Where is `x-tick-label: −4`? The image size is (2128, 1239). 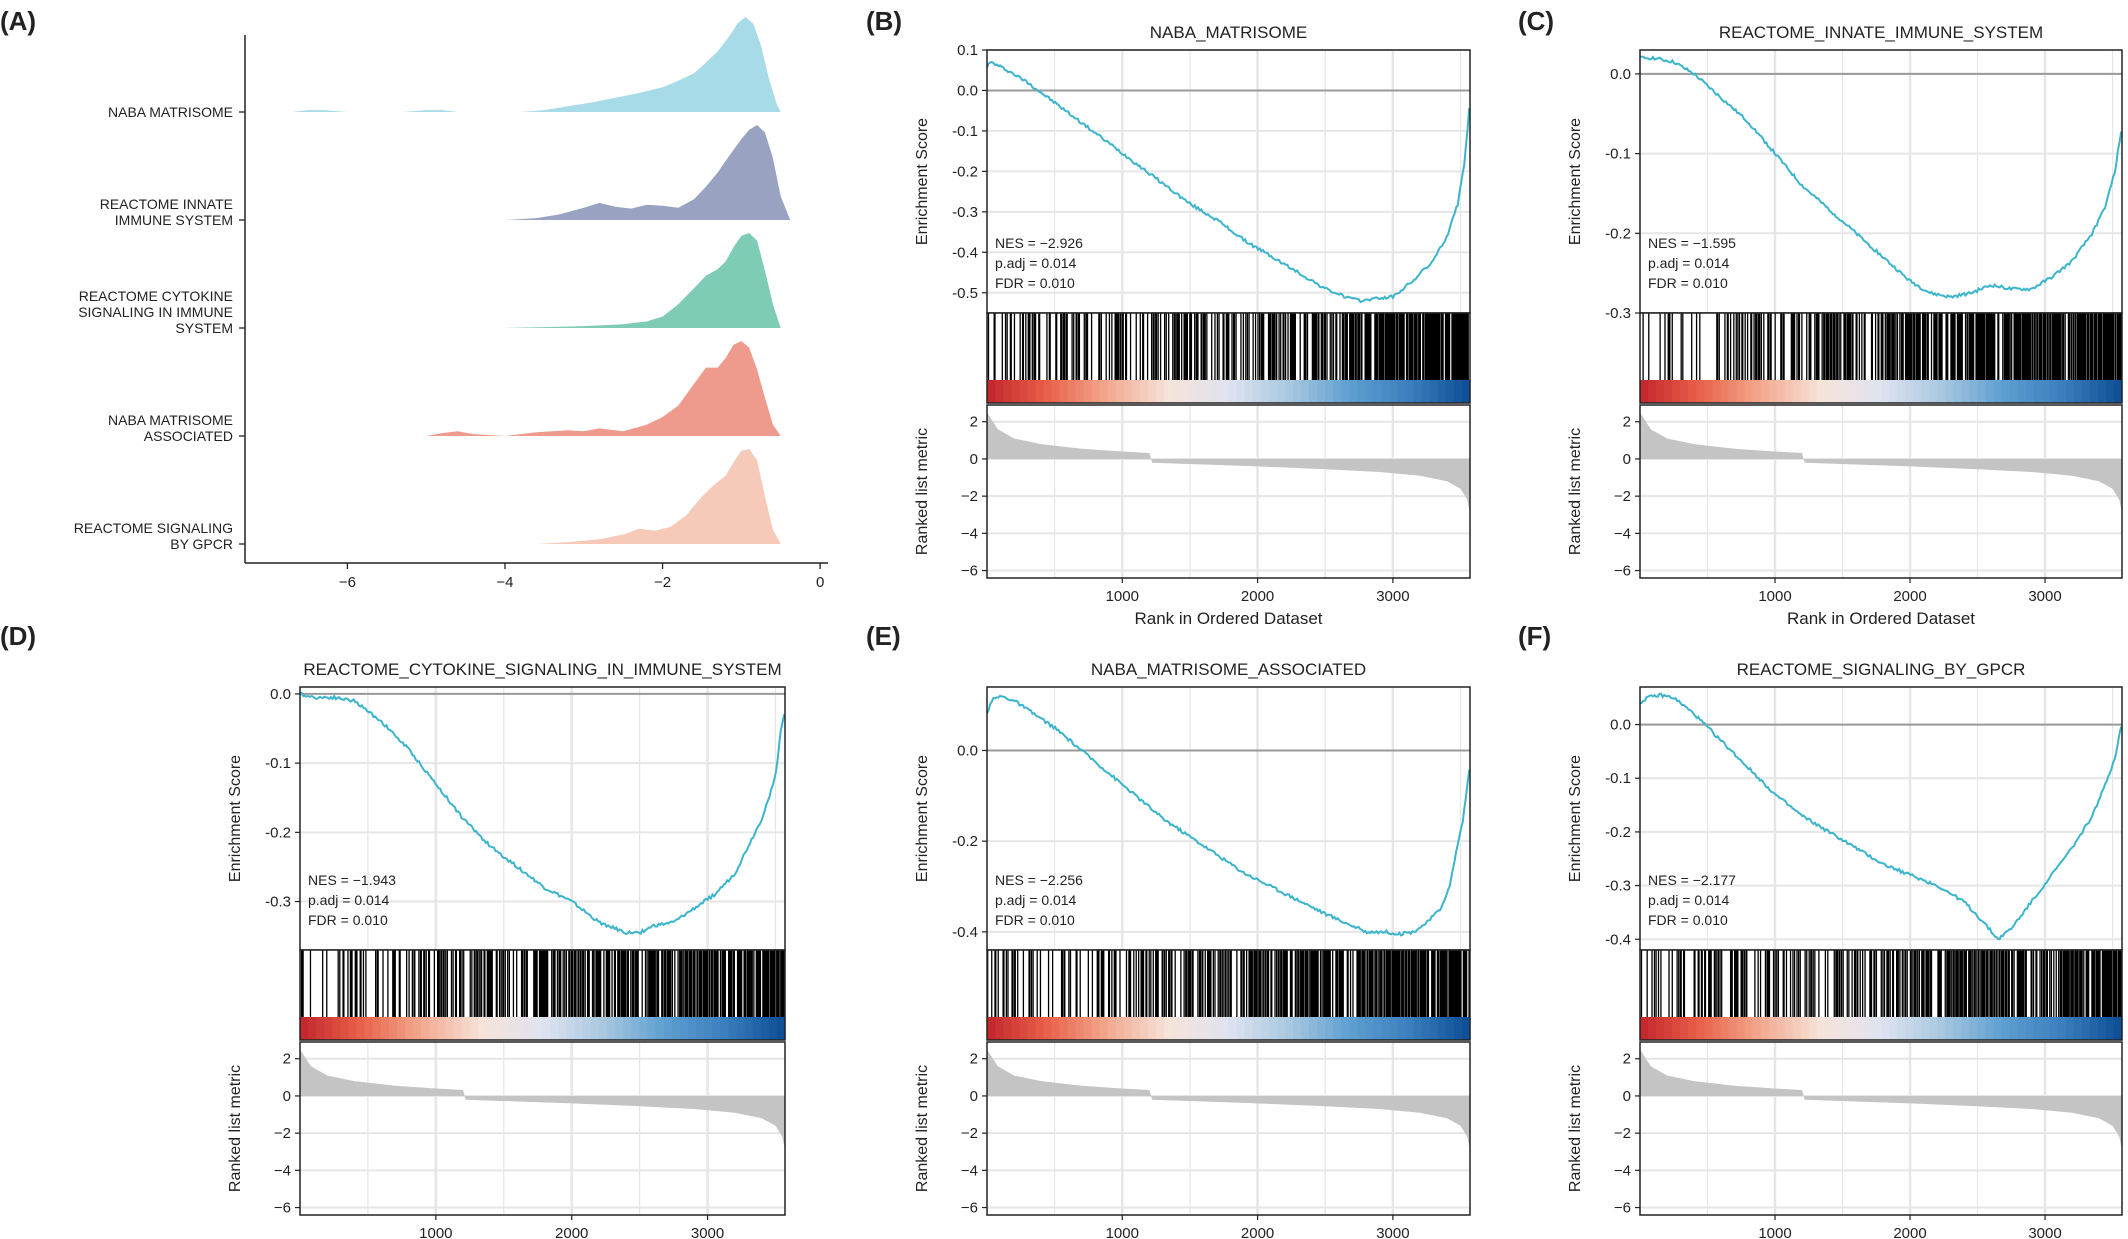 x-tick-label: −4 is located at coordinates (504, 582).